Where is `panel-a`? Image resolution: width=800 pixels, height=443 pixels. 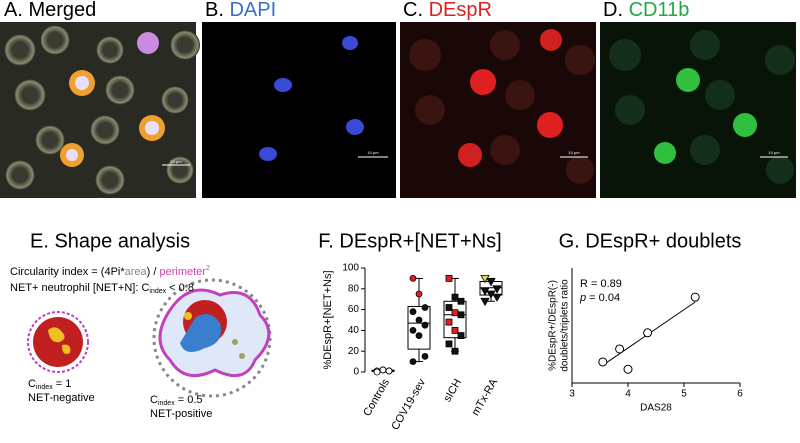 panel-a is located at coordinates (100, 110).